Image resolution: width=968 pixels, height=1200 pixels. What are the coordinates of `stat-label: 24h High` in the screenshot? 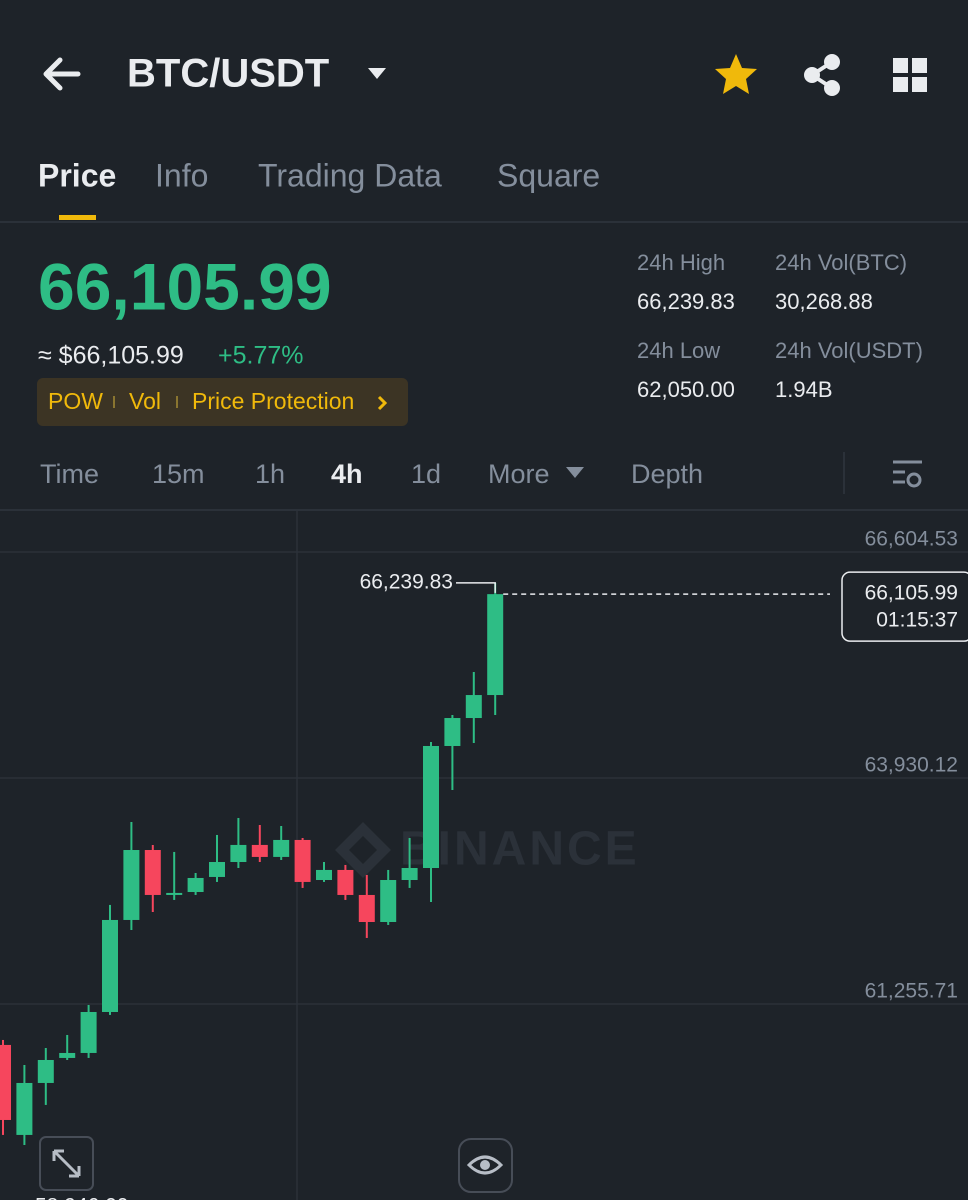 It's located at (681, 262).